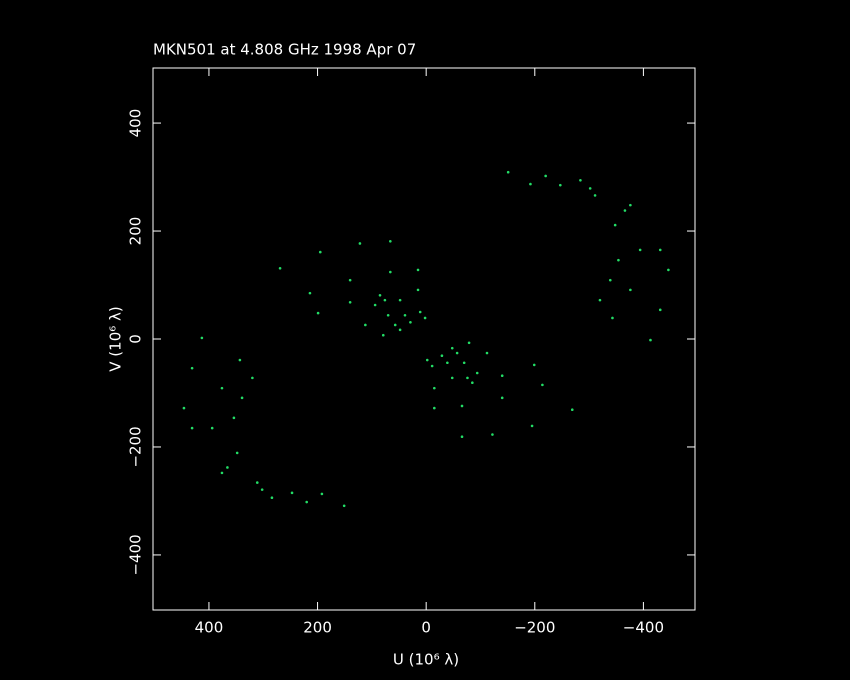 The width and height of the screenshot is (850, 680). Describe the element at coordinates (317, 628) in the screenshot. I see `x-tick-label: 200` at that location.